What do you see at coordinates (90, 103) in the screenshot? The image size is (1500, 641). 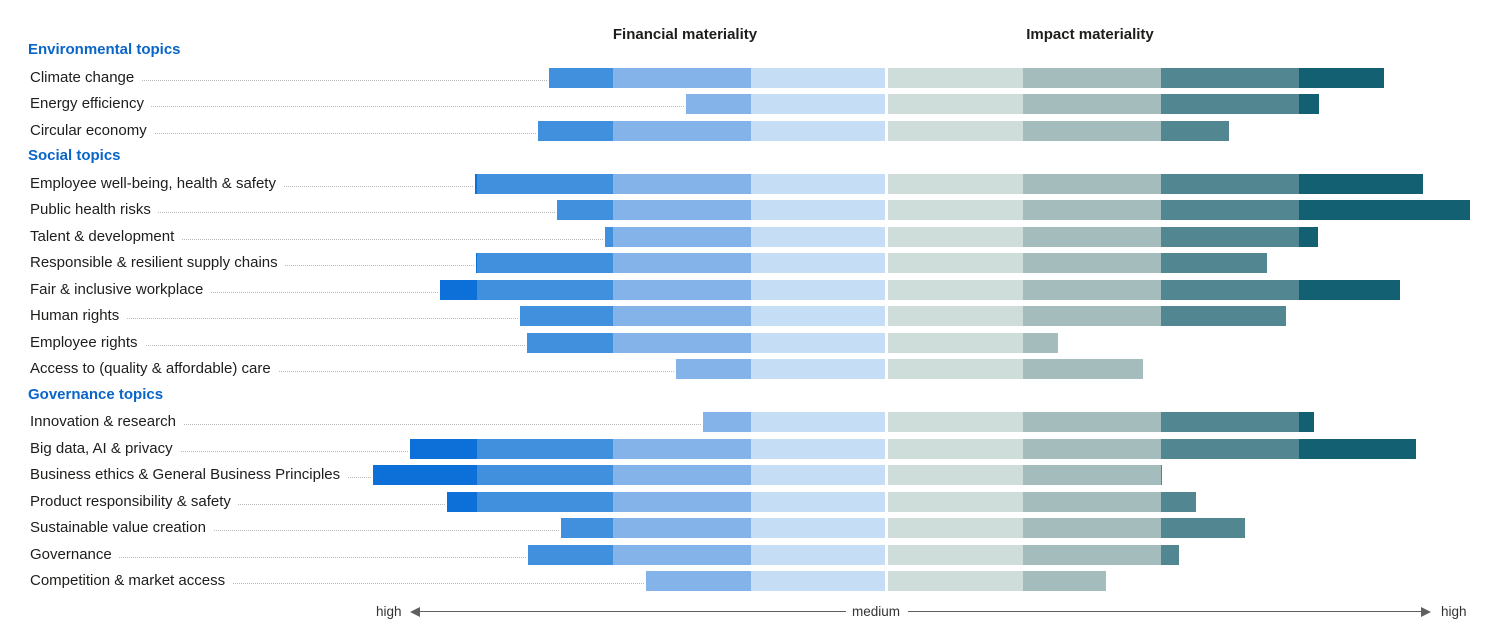 I see `topic-label: Energy efficiency` at bounding box center [90, 103].